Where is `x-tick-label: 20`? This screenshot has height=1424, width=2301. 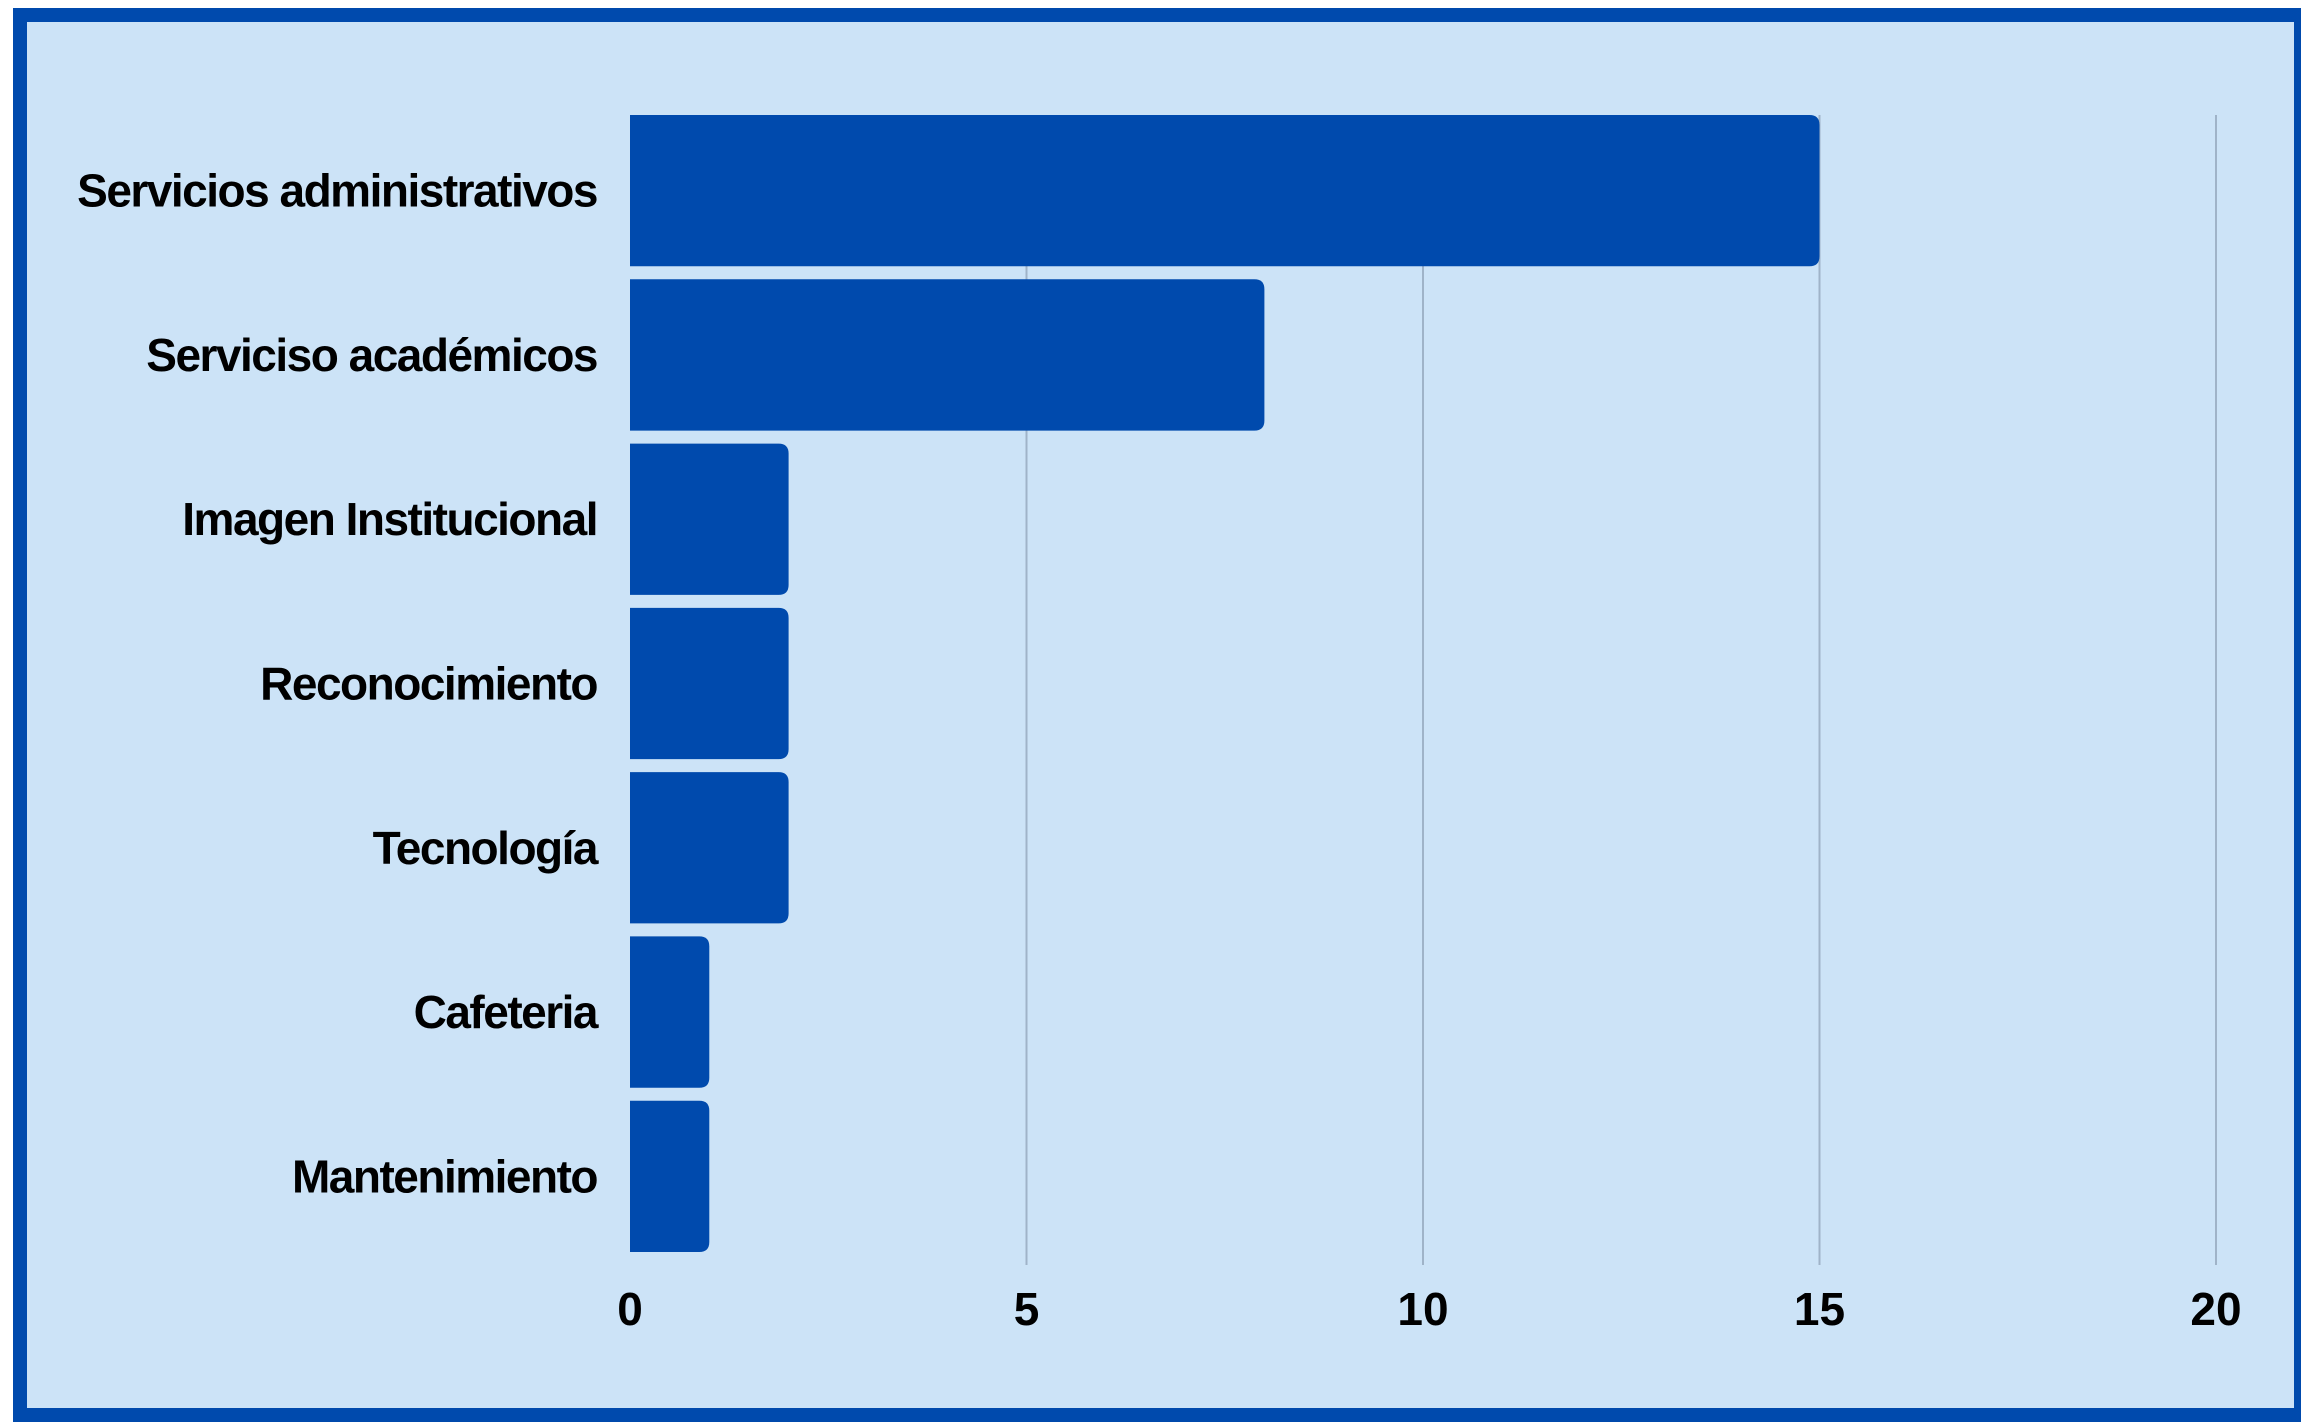 x-tick-label: 20 is located at coordinates (2215, 1309).